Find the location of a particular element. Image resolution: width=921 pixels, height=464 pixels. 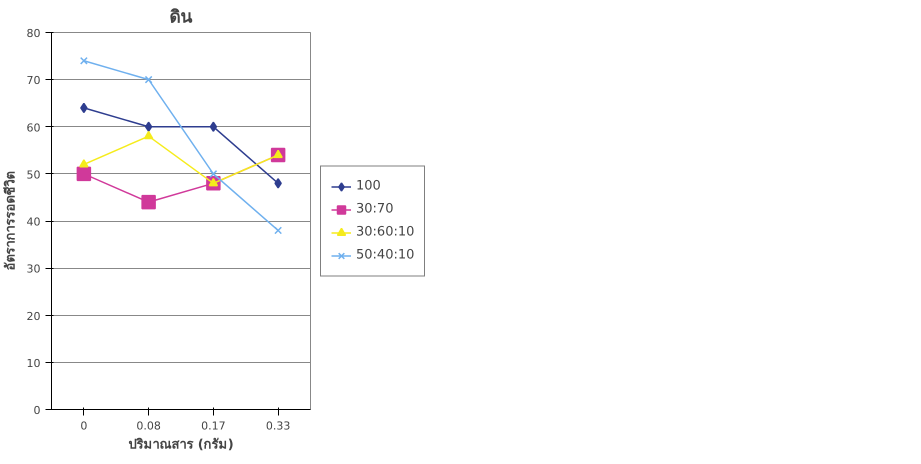

y-tick-label: 50 is located at coordinates (33, 175).